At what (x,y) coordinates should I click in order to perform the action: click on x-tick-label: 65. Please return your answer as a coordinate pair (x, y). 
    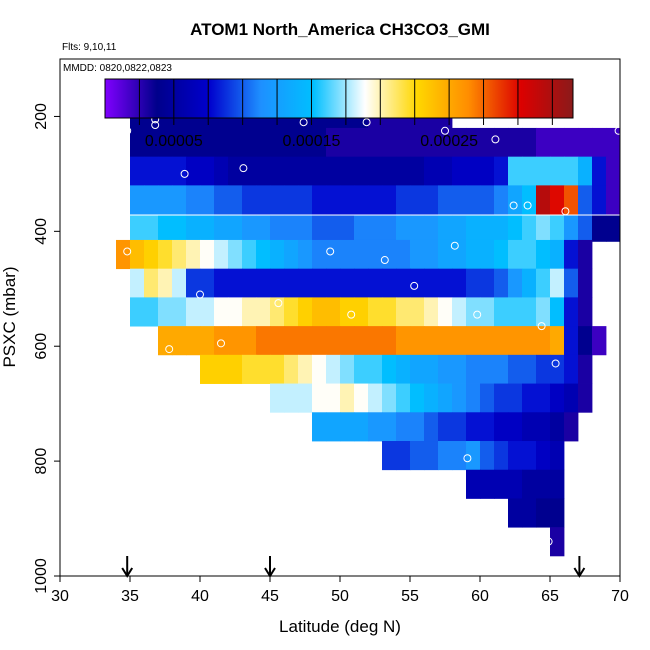
    Looking at the image, I should click on (550, 596).